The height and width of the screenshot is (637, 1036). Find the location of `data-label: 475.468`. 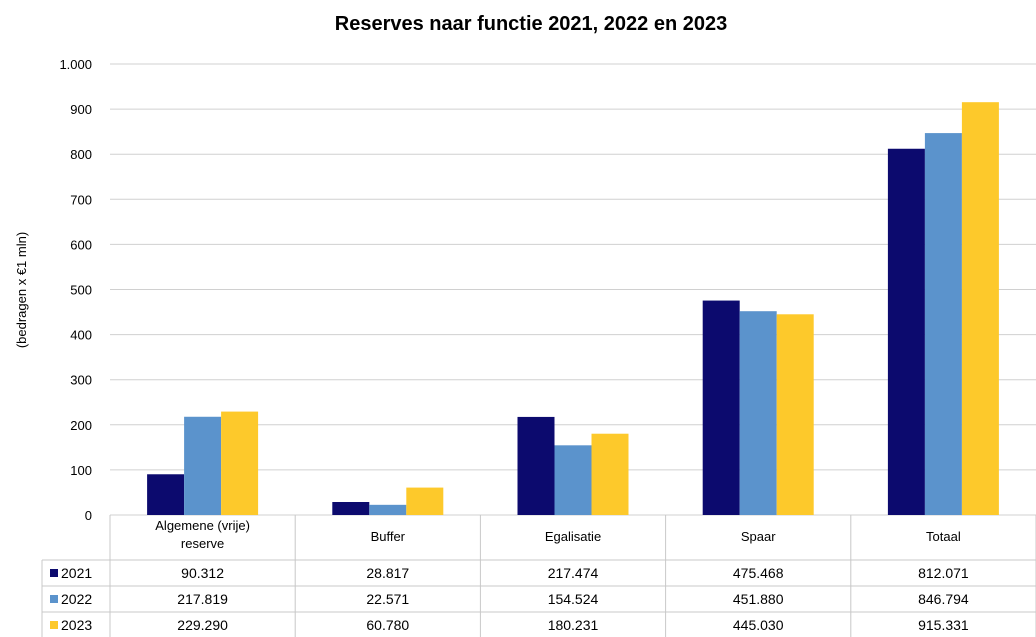

data-label: 475.468 is located at coordinates (758, 573).